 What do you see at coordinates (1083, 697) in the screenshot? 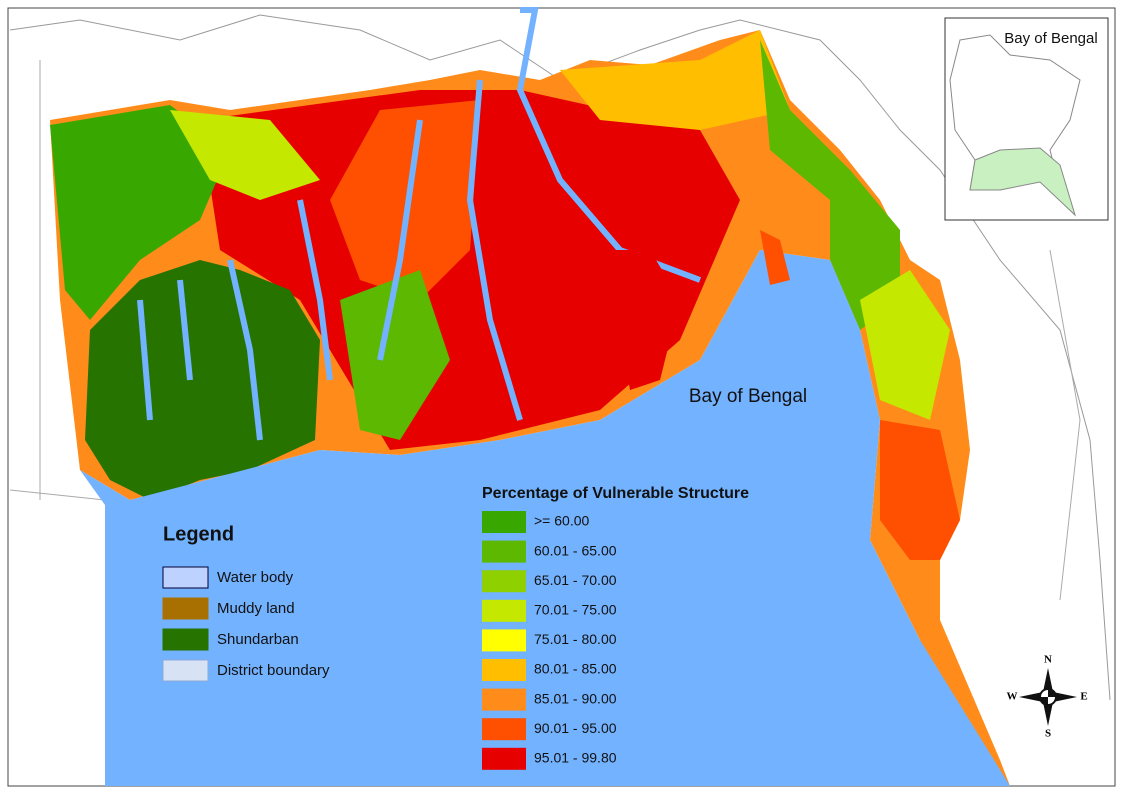
I see `compass-e: E` at bounding box center [1083, 697].